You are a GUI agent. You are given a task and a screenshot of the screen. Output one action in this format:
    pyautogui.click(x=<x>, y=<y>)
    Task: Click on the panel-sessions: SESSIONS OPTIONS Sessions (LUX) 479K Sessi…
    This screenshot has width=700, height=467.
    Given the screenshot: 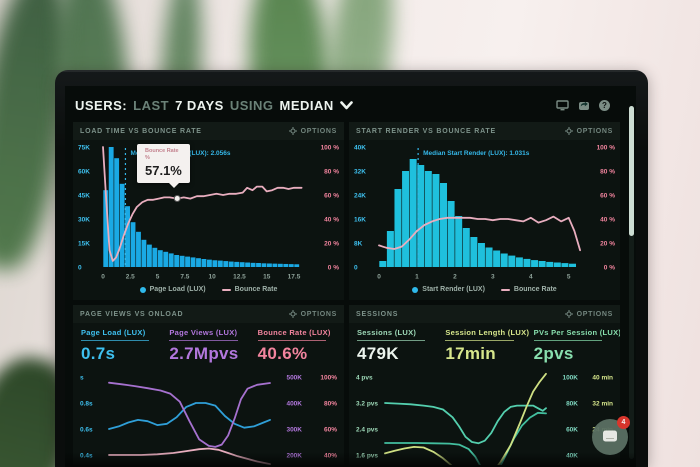 What is the action you would take?
    pyautogui.click(x=484, y=385)
    